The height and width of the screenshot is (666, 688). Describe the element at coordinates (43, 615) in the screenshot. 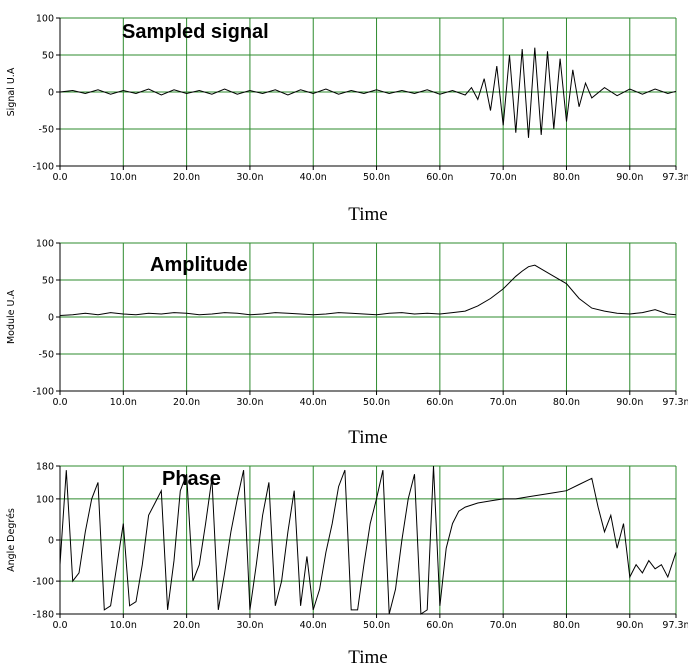

I see `y-tick-label: -180` at that location.